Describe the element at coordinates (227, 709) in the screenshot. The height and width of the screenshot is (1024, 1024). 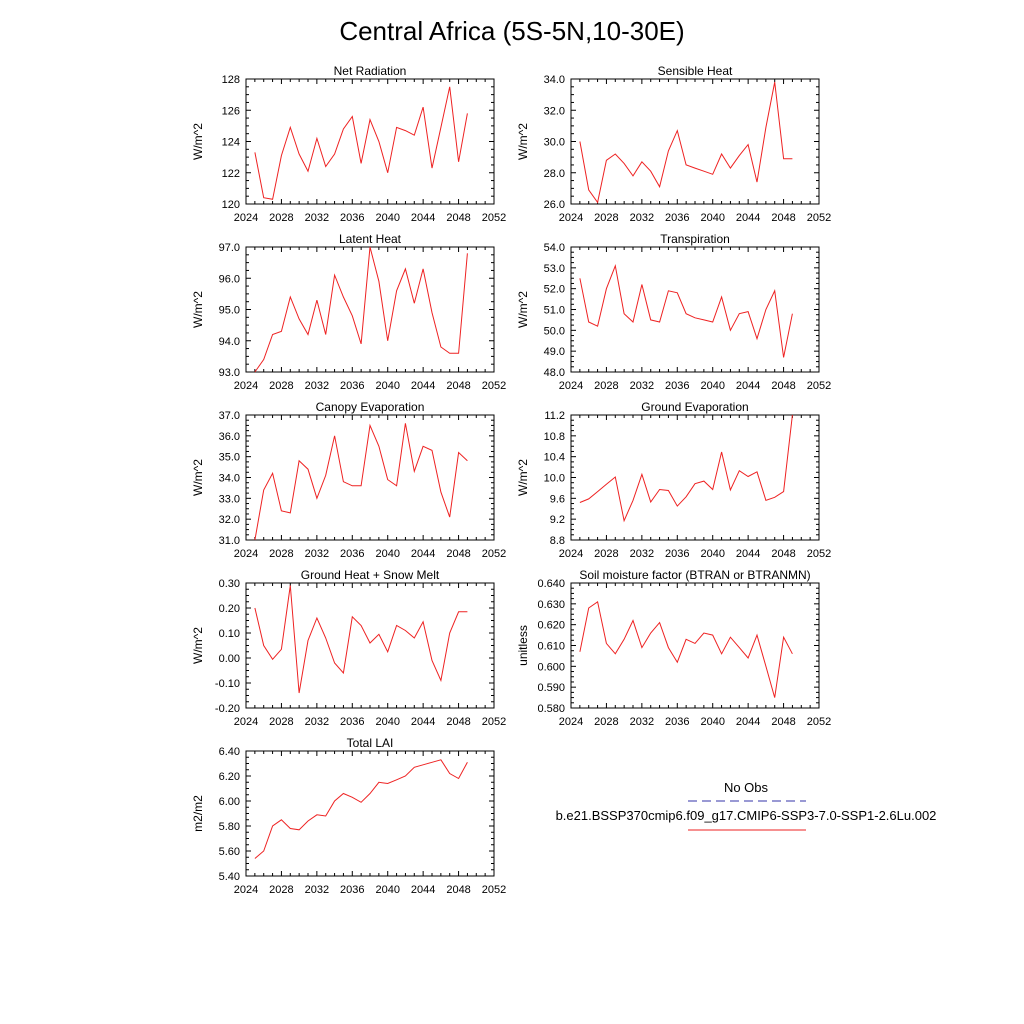
I see `panel-7-ytick-label: -0.20` at that location.